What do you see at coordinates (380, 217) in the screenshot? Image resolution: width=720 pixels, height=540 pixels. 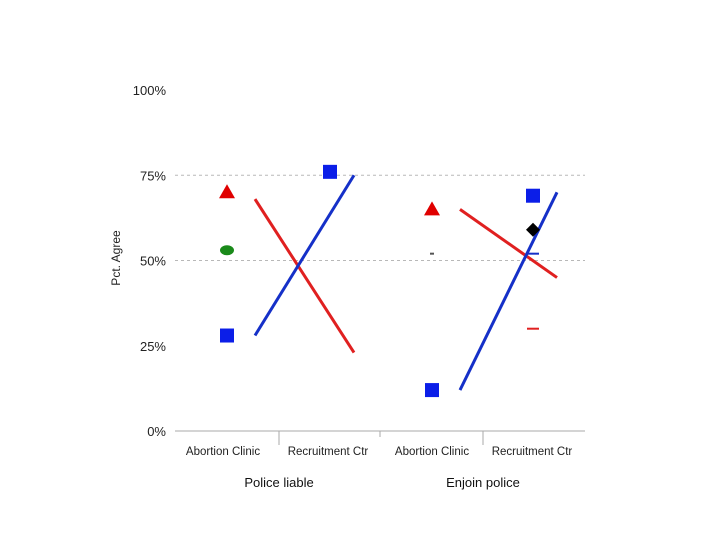 I see `grid-lines` at bounding box center [380, 217].